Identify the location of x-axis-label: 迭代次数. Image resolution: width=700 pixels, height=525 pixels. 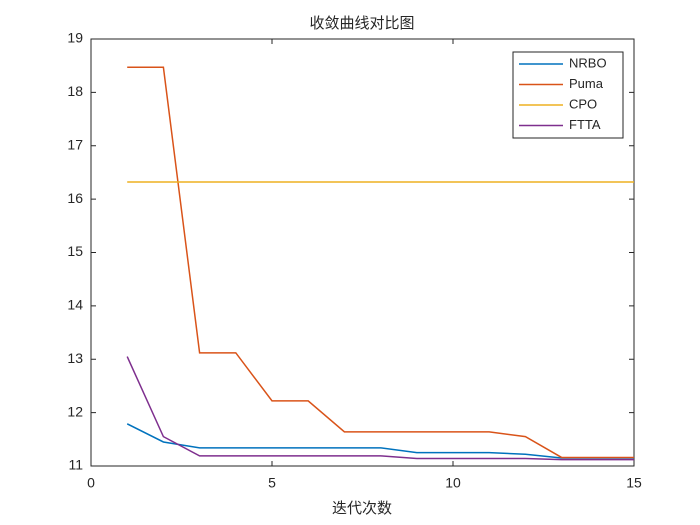
(362, 508).